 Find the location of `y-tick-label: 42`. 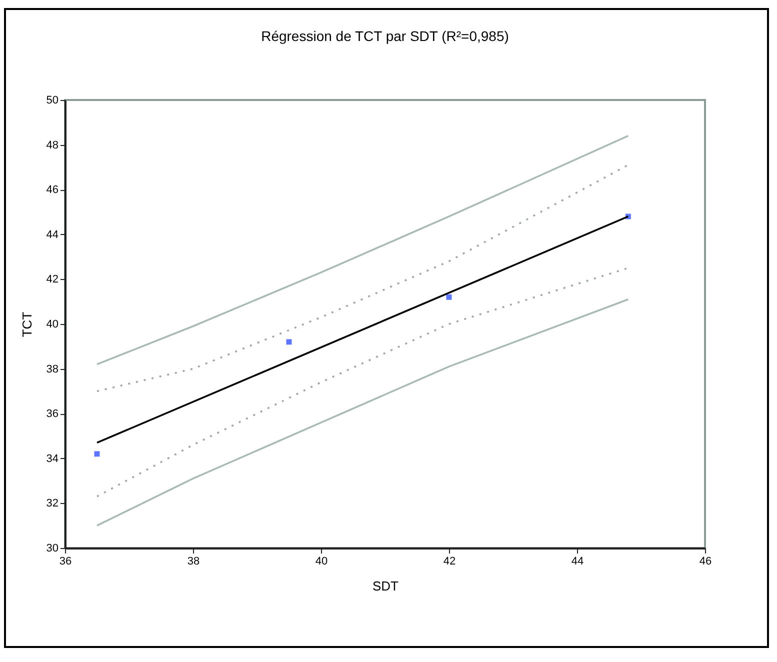

y-tick-label: 42 is located at coordinates (52, 280).